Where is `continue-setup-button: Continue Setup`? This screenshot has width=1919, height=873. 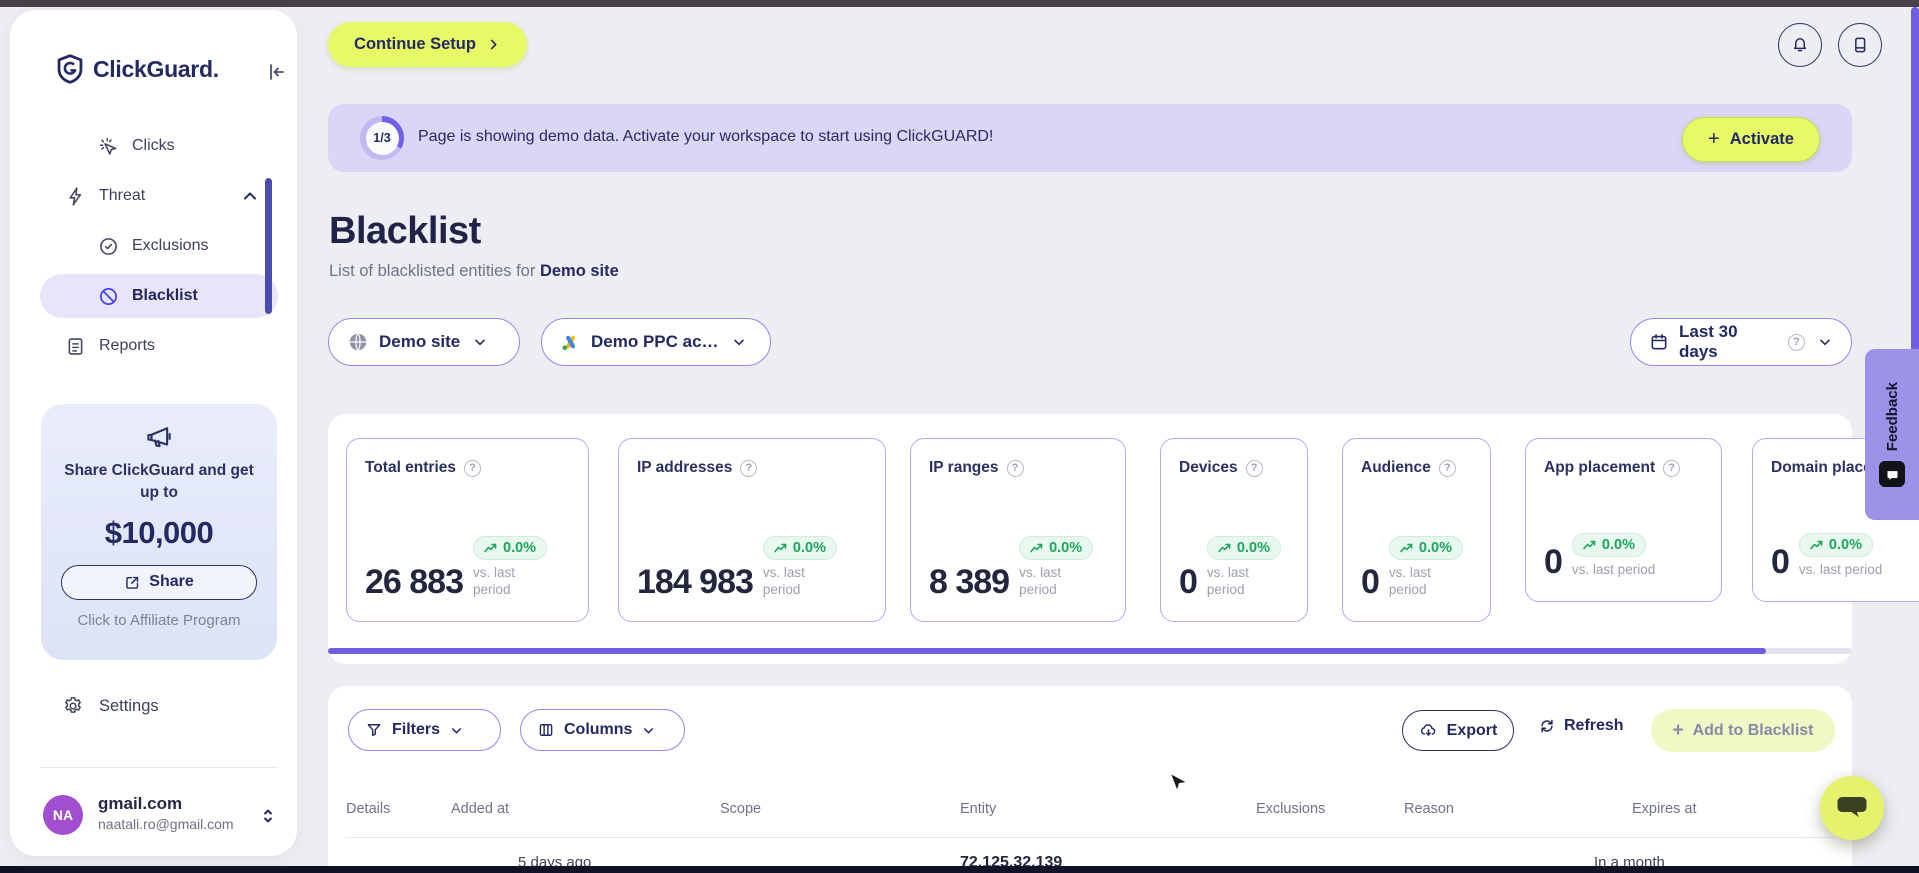 continue-setup-button: Continue Setup is located at coordinates (427, 44).